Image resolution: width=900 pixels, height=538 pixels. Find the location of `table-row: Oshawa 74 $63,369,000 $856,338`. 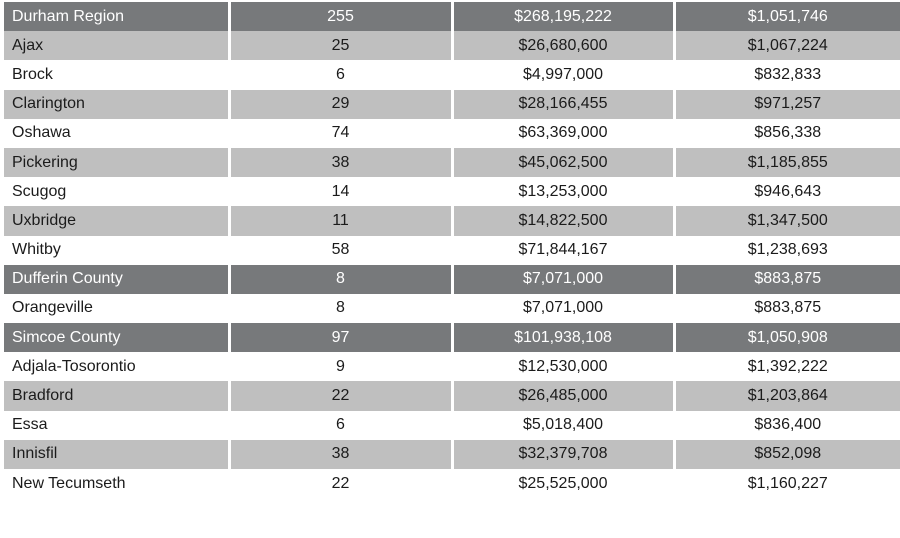

table-row: Oshawa 74 $63,369,000 $856,338 is located at coordinates (452, 133).